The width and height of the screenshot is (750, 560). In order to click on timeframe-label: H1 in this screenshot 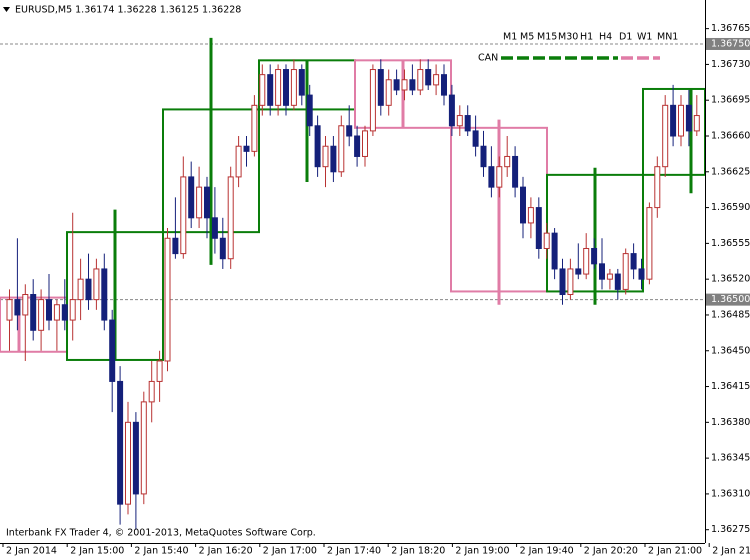, I will do `click(586, 37)`.